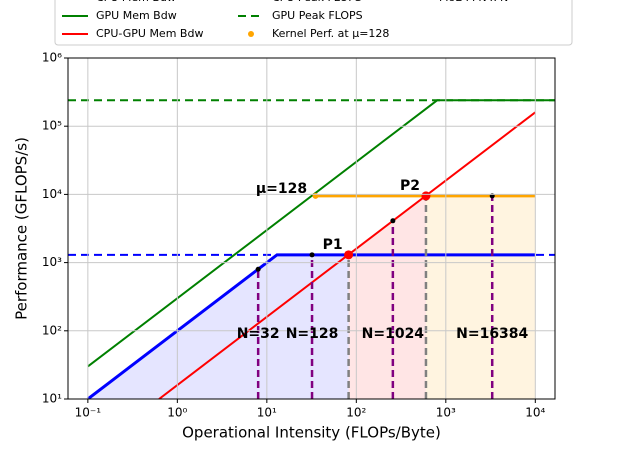 The height and width of the screenshot is (457, 619). Describe the element at coordinates (52, 58) in the screenshot. I see `y-tick-label: 10⁶` at that location.